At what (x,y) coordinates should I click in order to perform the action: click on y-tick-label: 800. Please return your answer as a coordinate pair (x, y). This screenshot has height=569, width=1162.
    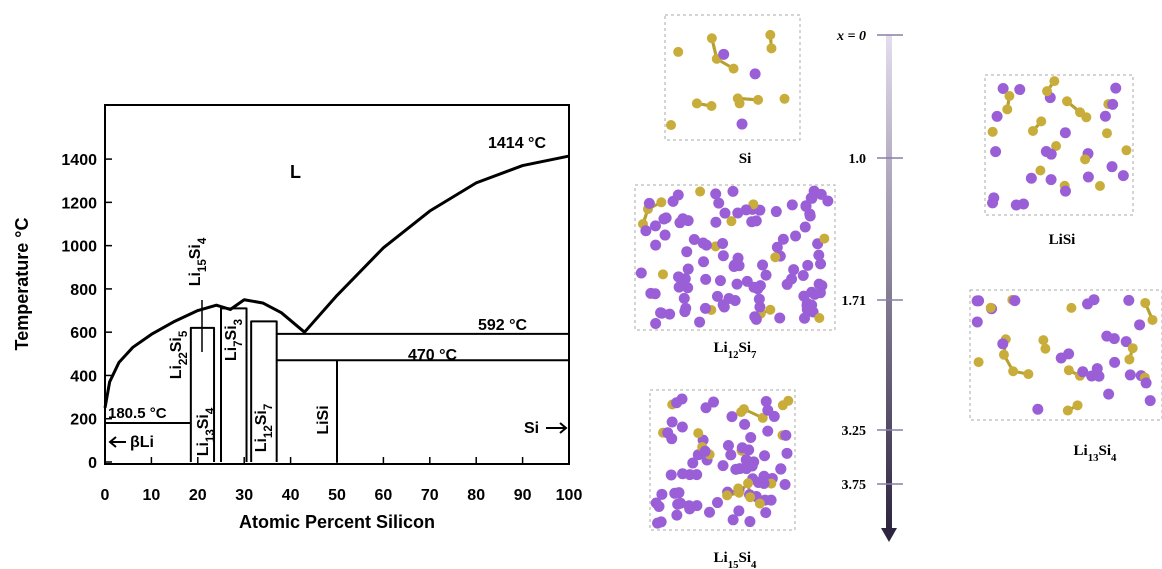
    Looking at the image, I should click on (83, 290).